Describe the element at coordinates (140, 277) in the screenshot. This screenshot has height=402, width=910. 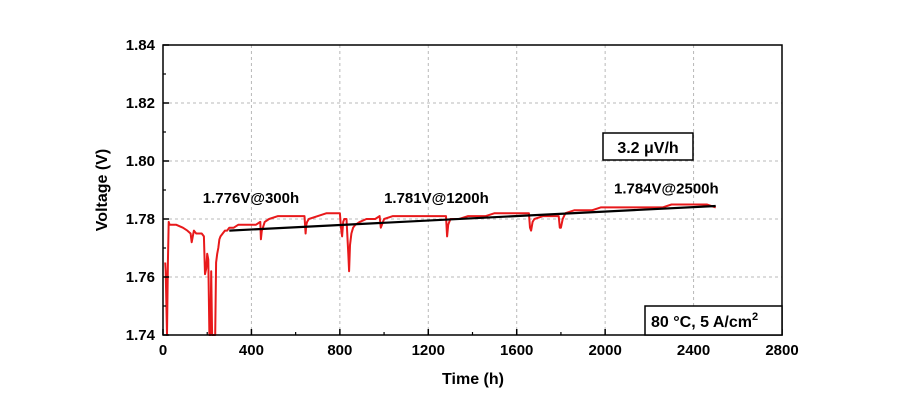
I see `y-tick-label: 1.76` at that location.